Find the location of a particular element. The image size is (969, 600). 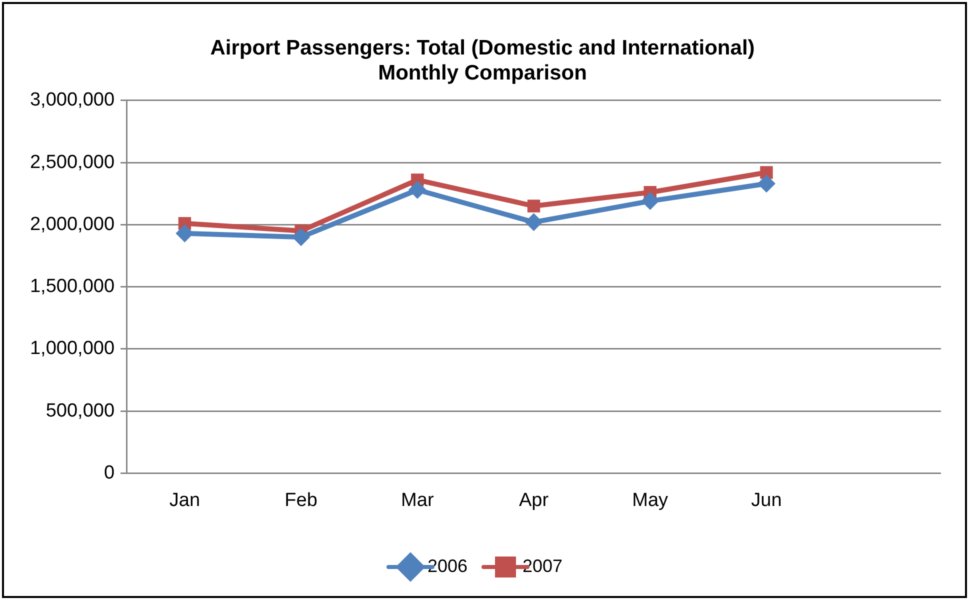

legend-label: 2006 is located at coordinates (447, 566).